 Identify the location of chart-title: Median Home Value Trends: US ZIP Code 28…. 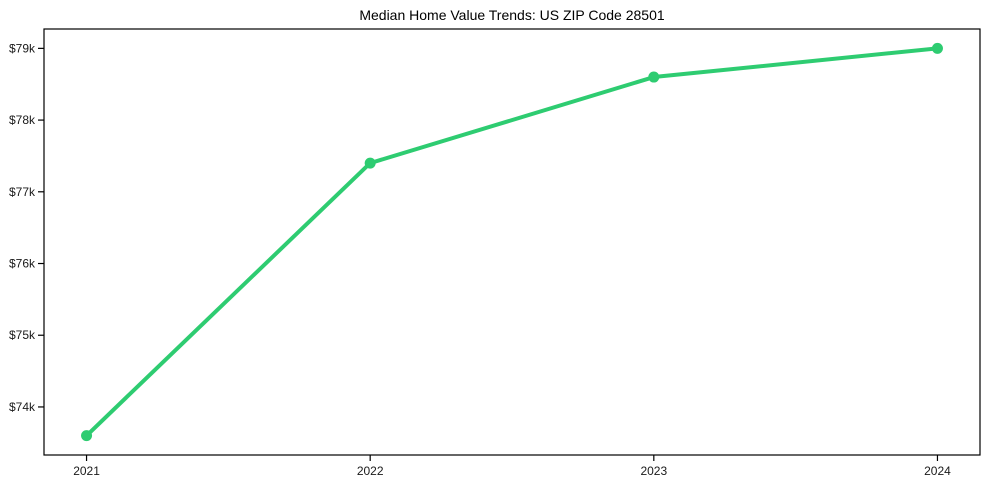
(512, 15).